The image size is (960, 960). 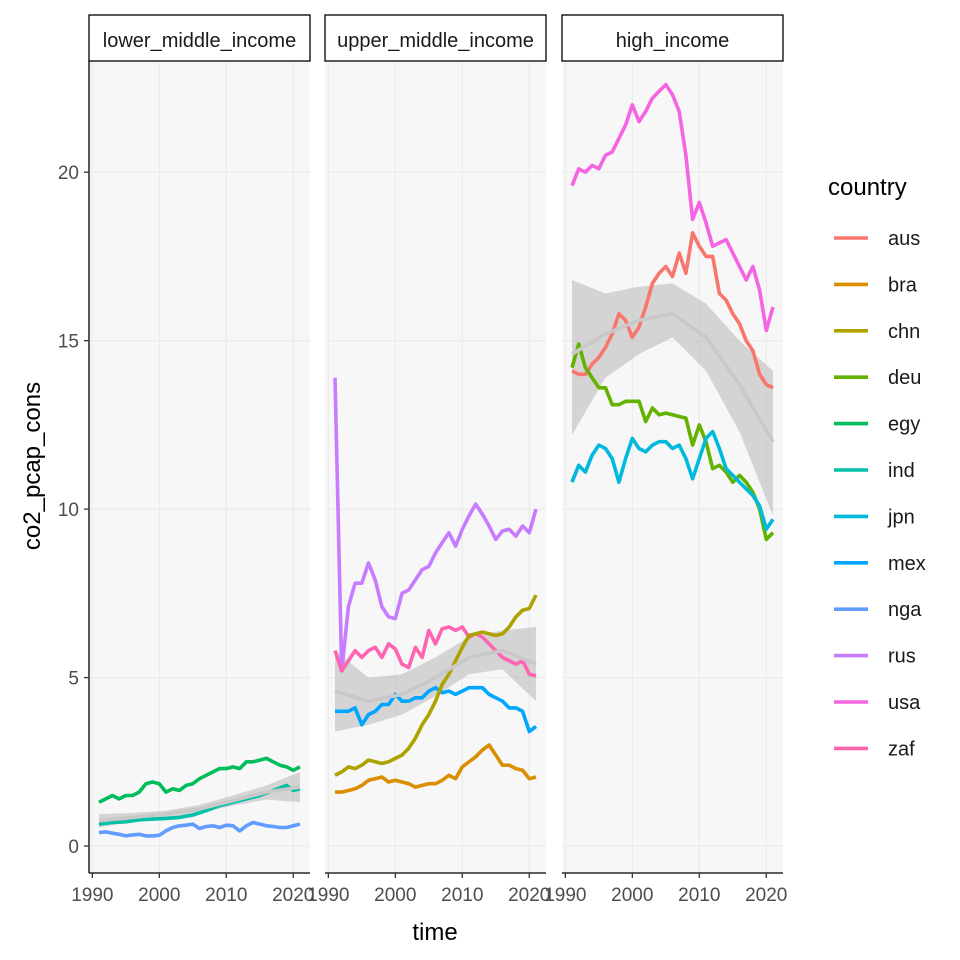 What do you see at coordinates (877, 378) in the screenshot?
I see `legend-entry-deu: deu` at bounding box center [877, 378].